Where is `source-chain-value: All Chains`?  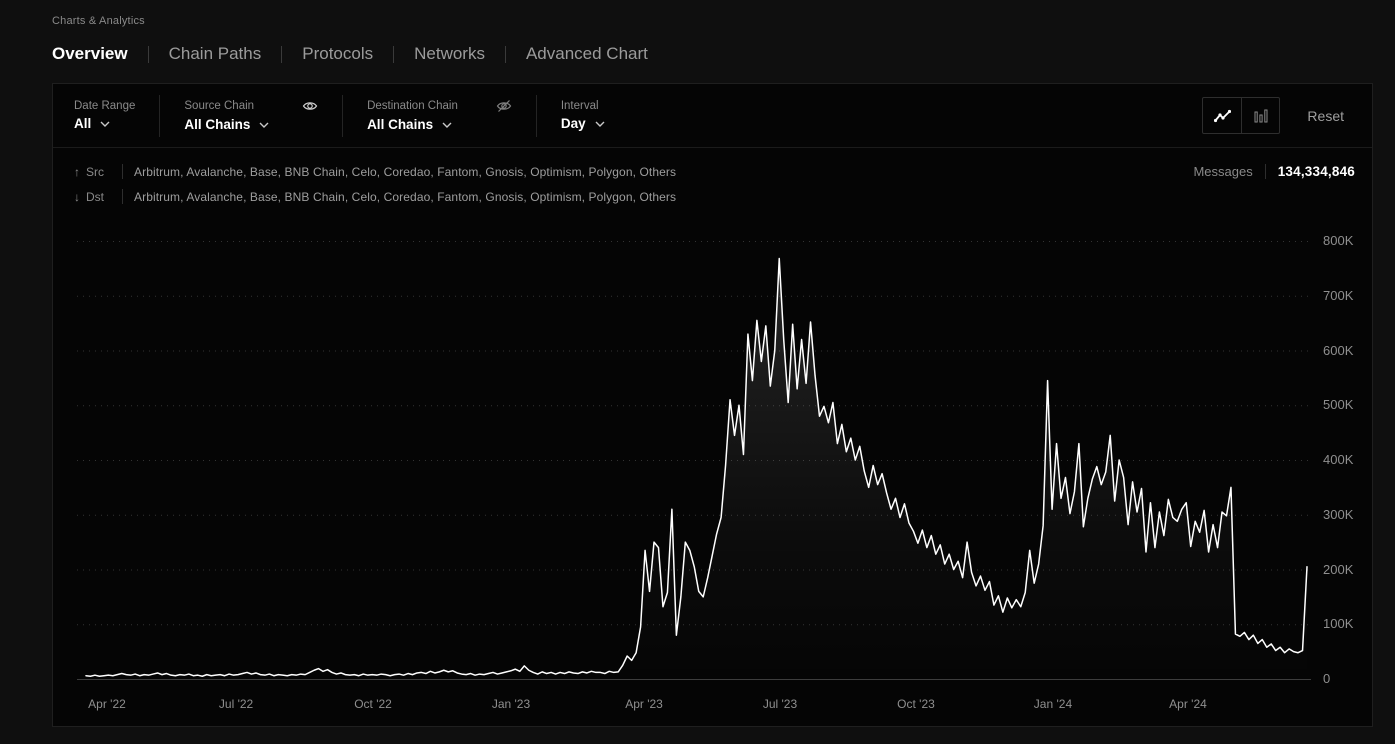 source-chain-value: All Chains is located at coordinates (217, 124).